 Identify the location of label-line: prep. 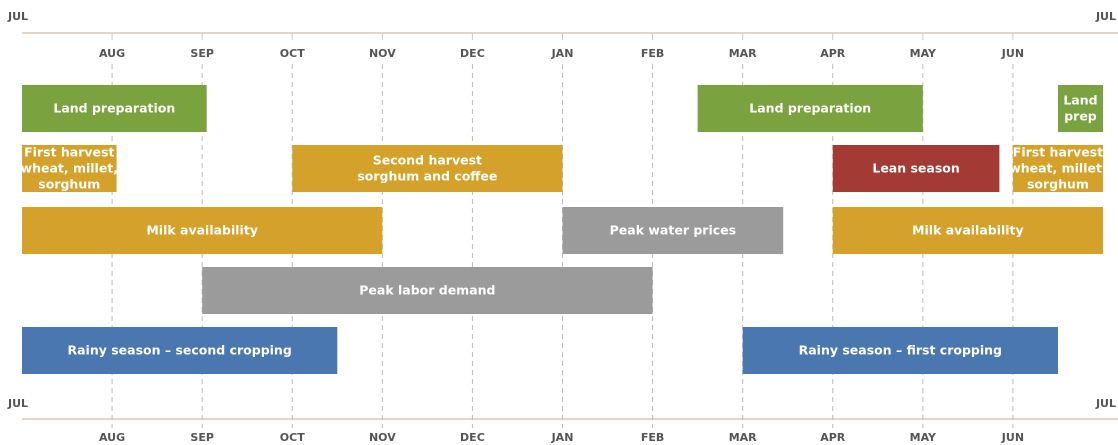
(1080, 115).